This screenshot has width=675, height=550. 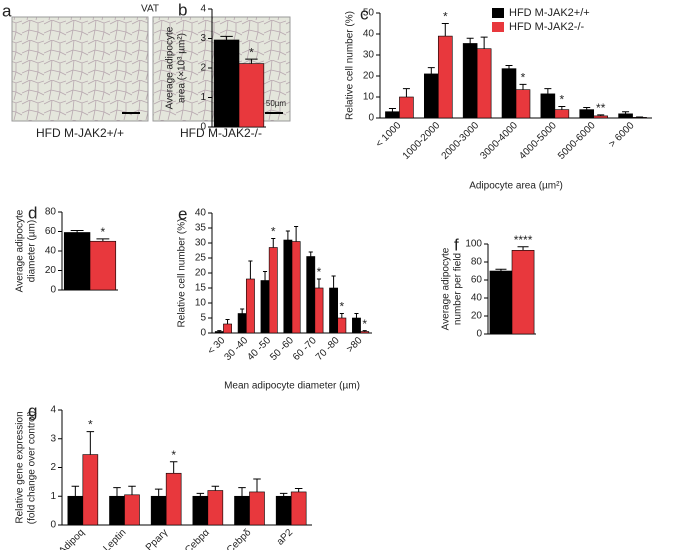 I want to click on y-tick-label: 4, so click(x=203, y=9).